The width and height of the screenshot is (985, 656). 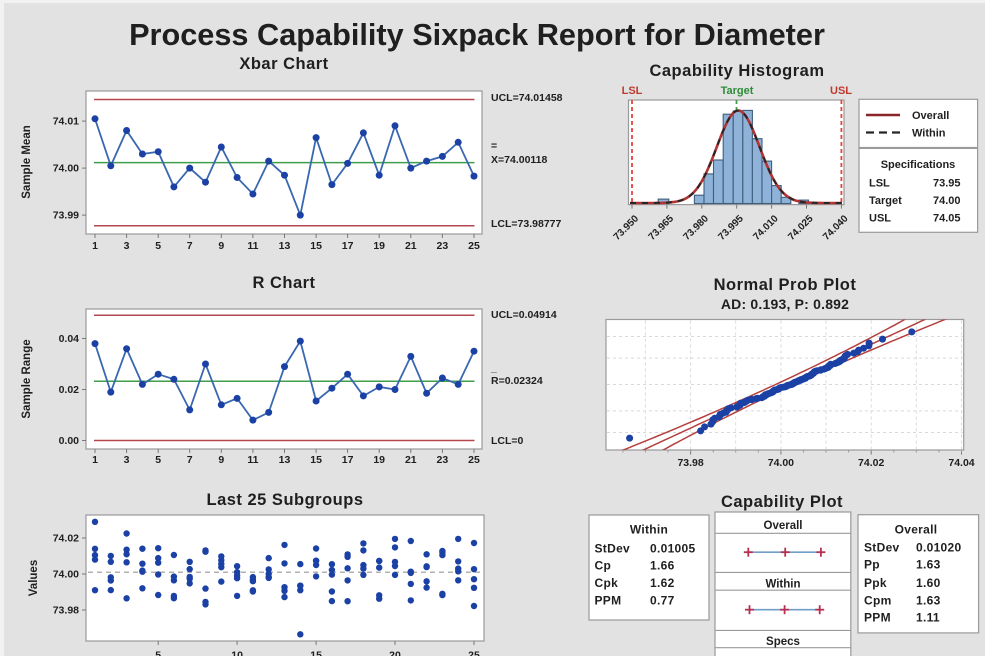 What do you see at coordinates (519, 160) in the screenshot?
I see `svg-text: X=74.00118` at bounding box center [519, 160].